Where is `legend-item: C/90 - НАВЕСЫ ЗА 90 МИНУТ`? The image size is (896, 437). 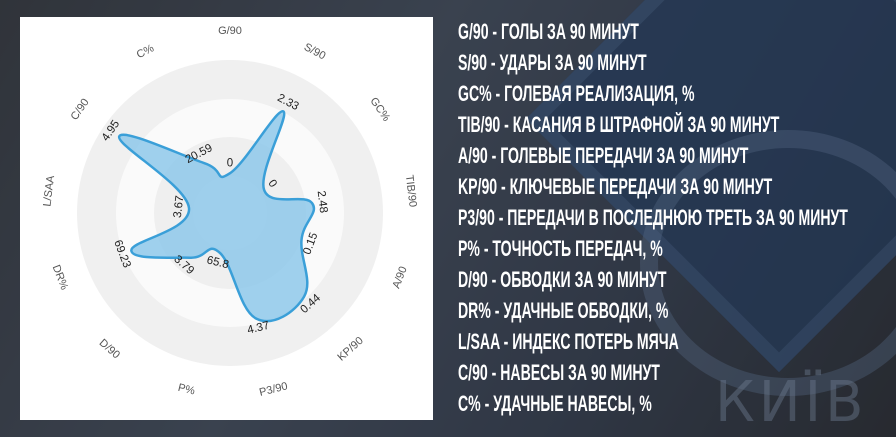 legend-item: C/90 - НАВЕСЫ ЗА 90 МИНУТ is located at coordinates (559, 372).